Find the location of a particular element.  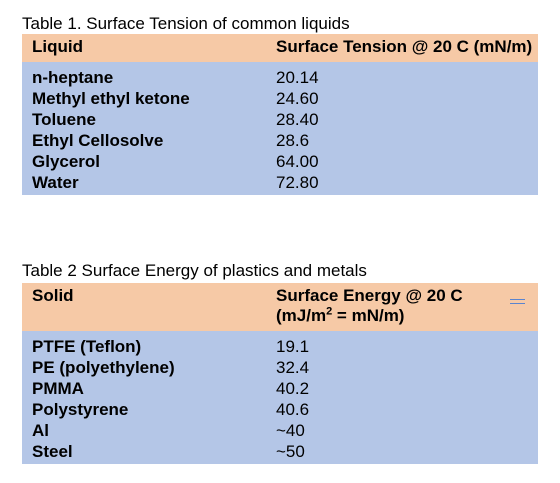

table-resize-handle-icon is located at coordinates (517, 302).